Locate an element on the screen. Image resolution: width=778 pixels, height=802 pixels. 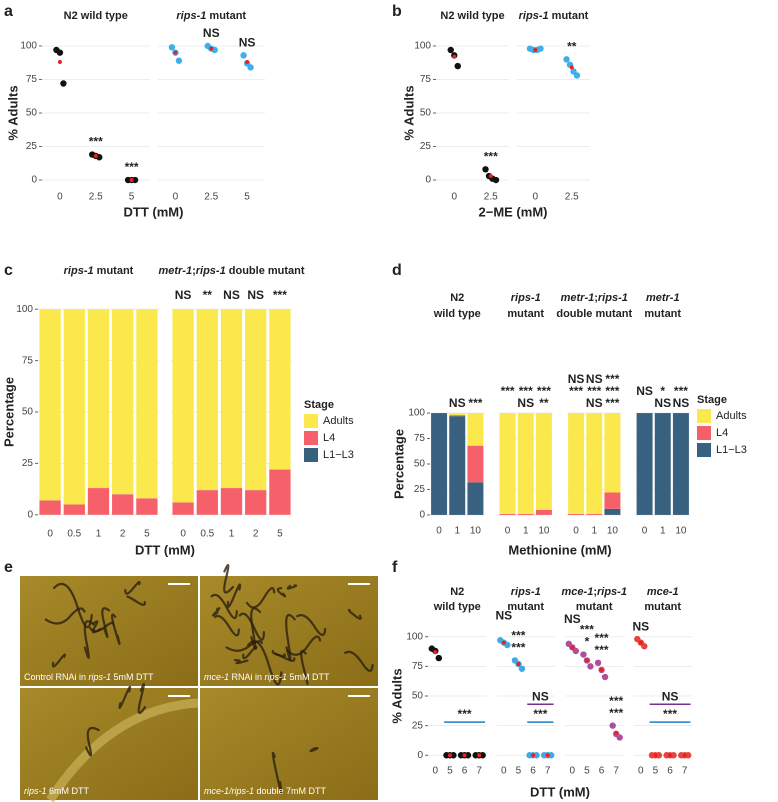
y-tick-label: 75 is located at coordinates (28, 360).